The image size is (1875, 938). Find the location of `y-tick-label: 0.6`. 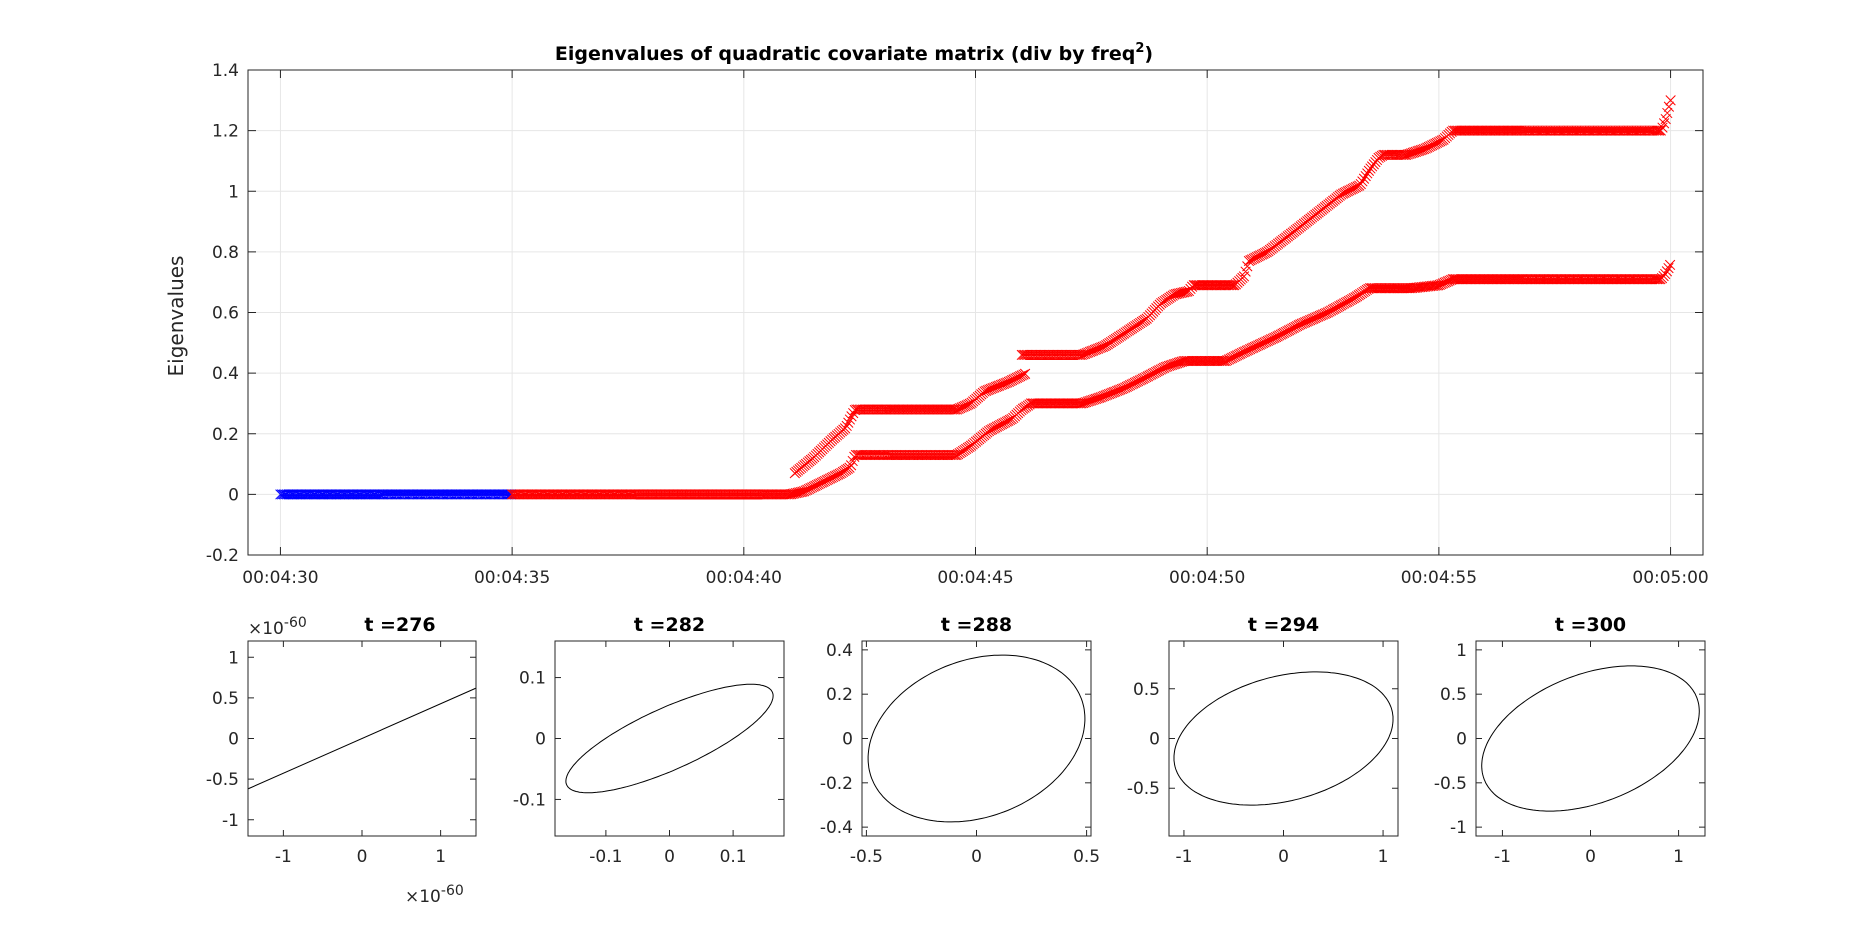

y-tick-label: 0.6 is located at coordinates (225, 314).